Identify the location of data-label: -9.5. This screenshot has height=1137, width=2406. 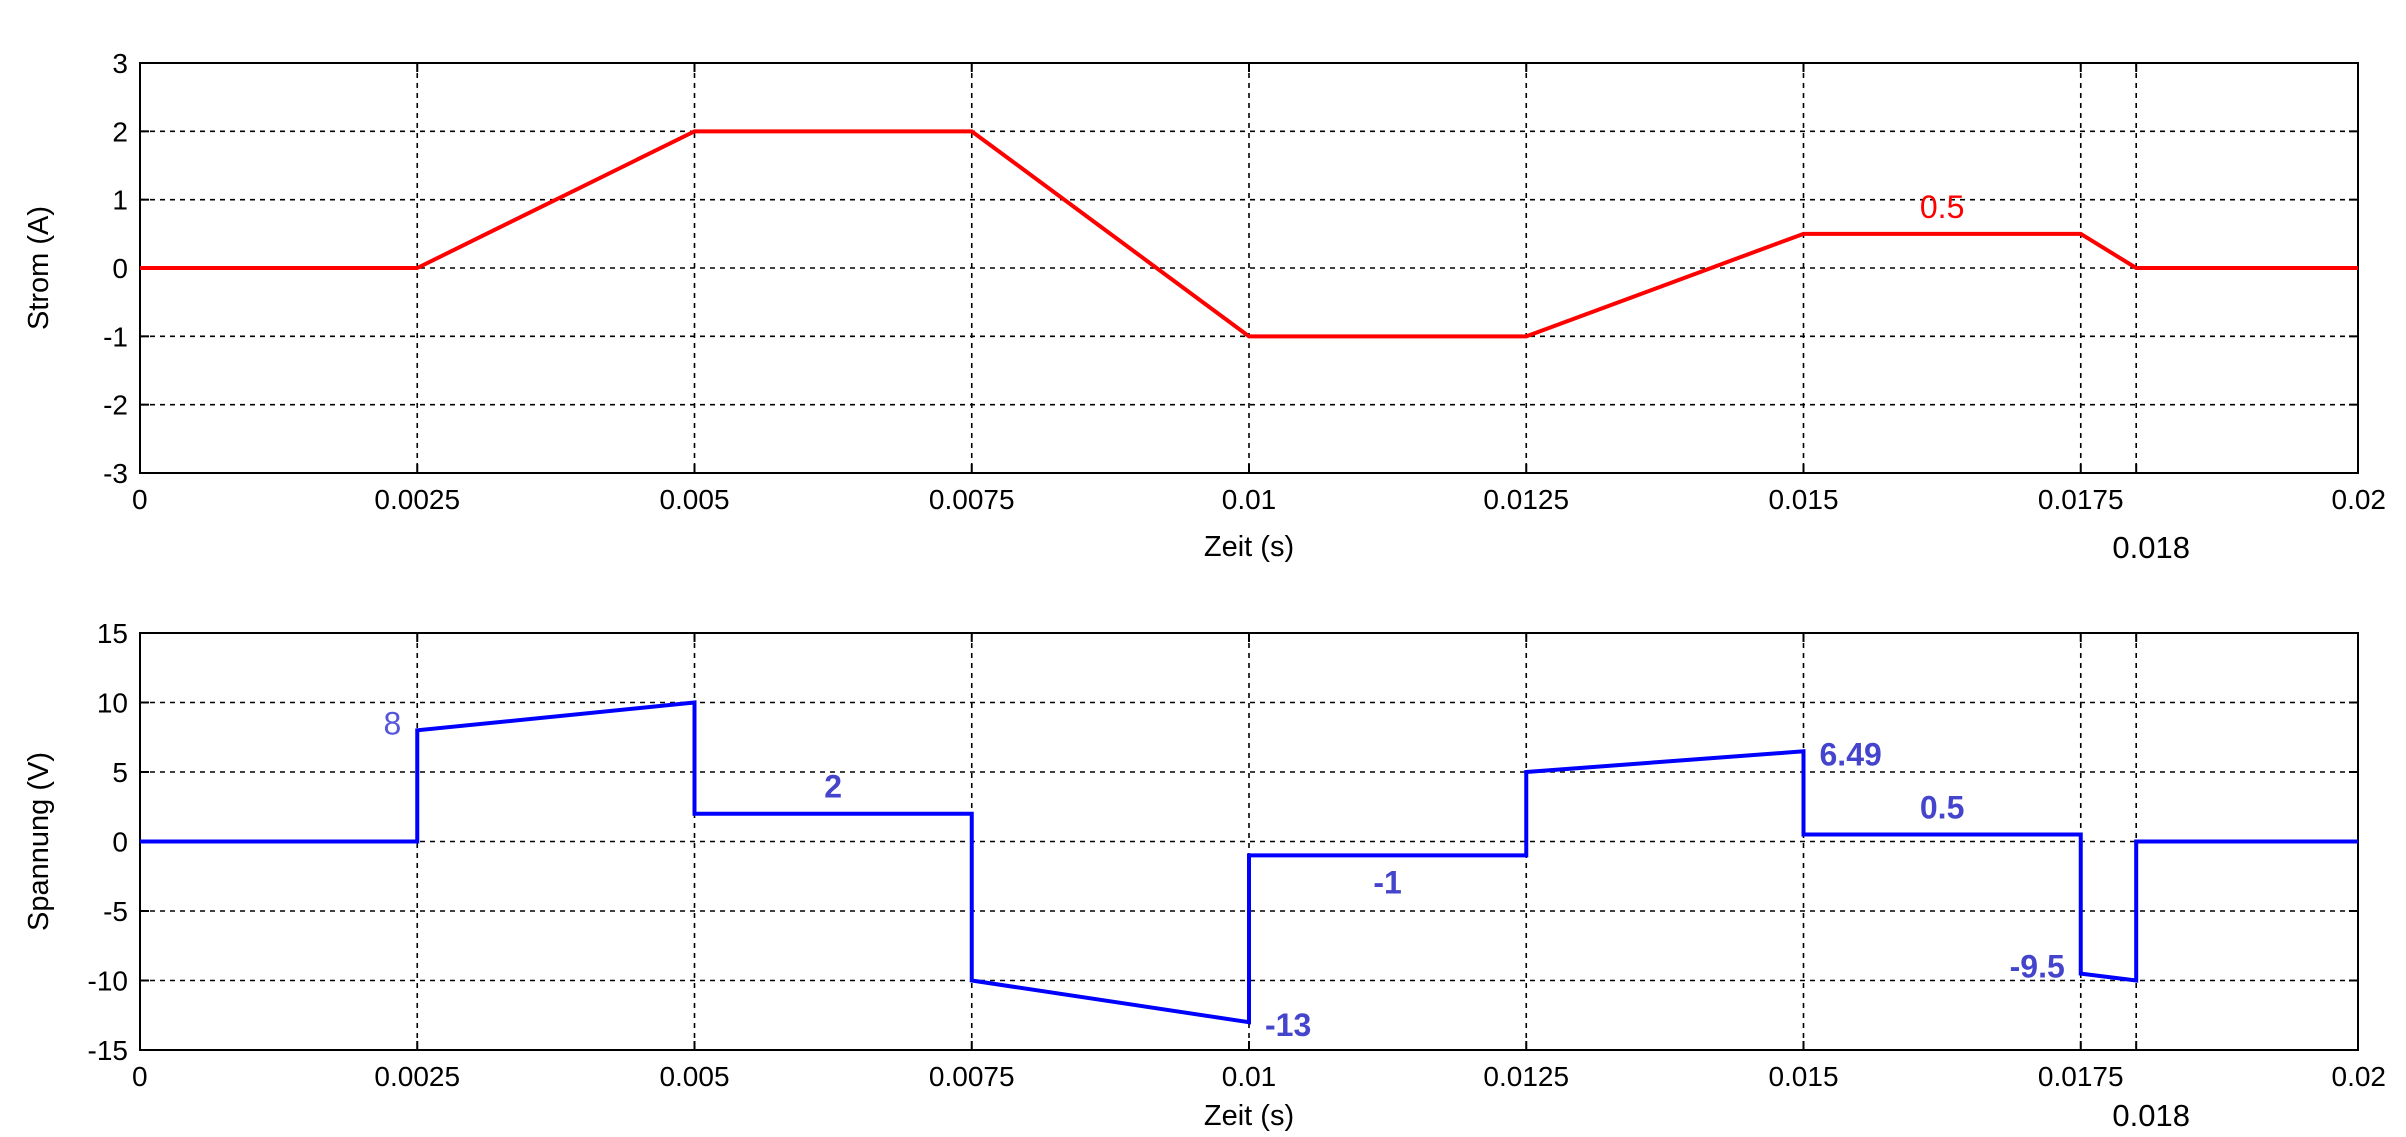
(2037, 967).